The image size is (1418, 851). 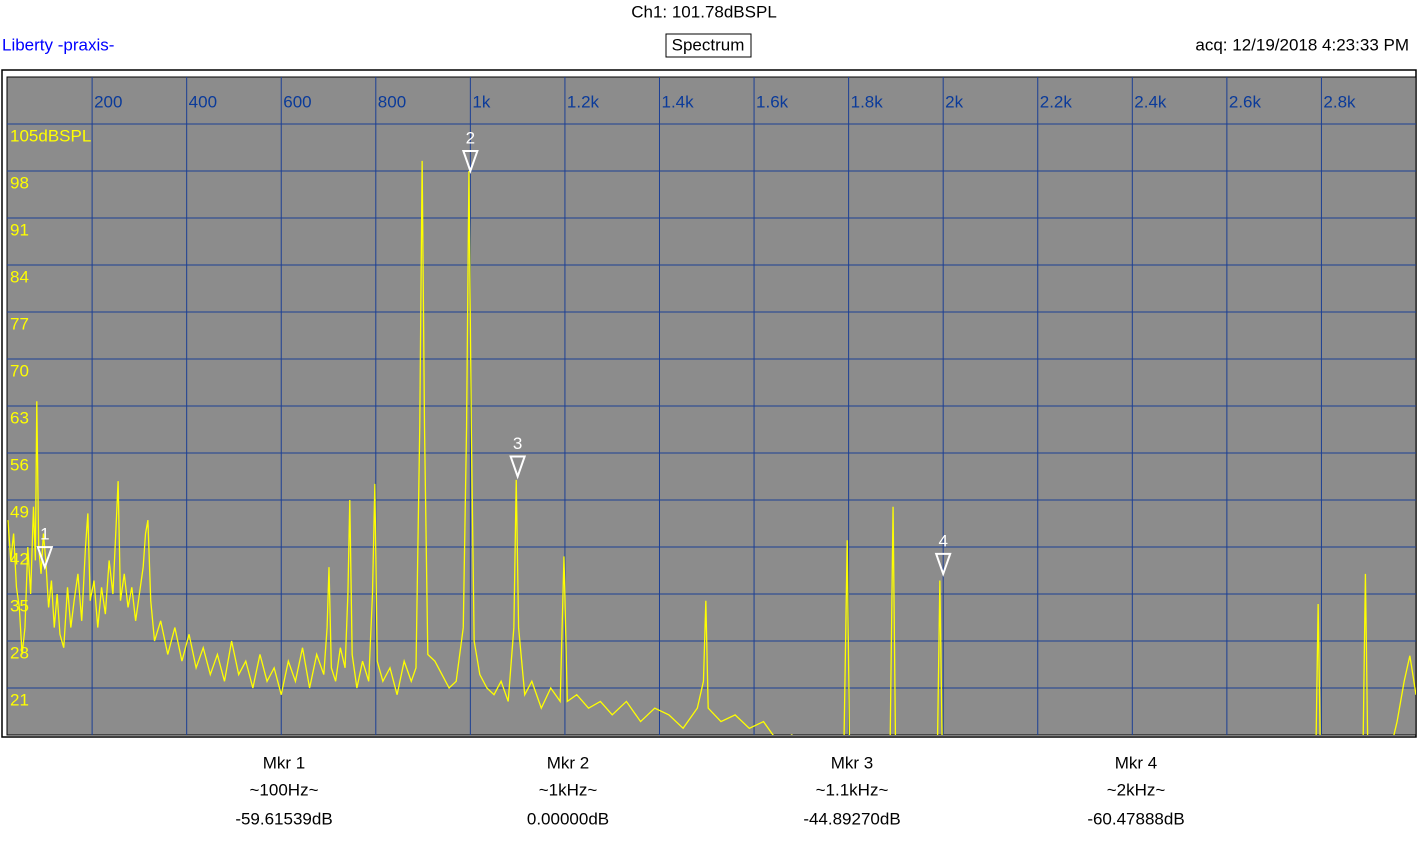 What do you see at coordinates (392, 101) in the screenshot?
I see `x-tick-label: 800` at bounding box center [392, 101].